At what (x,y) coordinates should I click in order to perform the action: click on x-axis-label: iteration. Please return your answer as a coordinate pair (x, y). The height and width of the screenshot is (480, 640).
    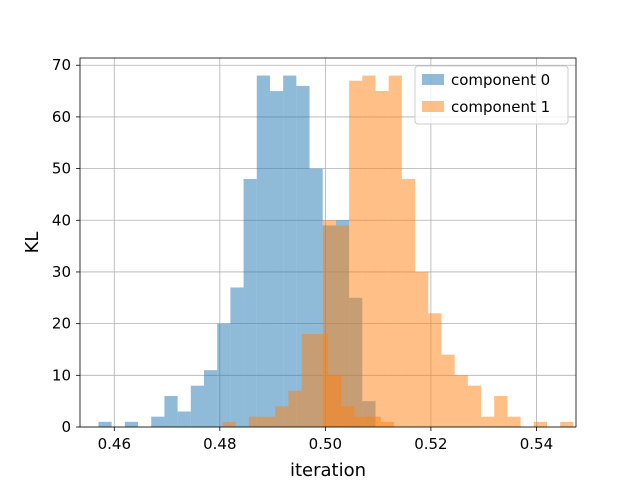
    Looking at the image, I should click on (328, 470).